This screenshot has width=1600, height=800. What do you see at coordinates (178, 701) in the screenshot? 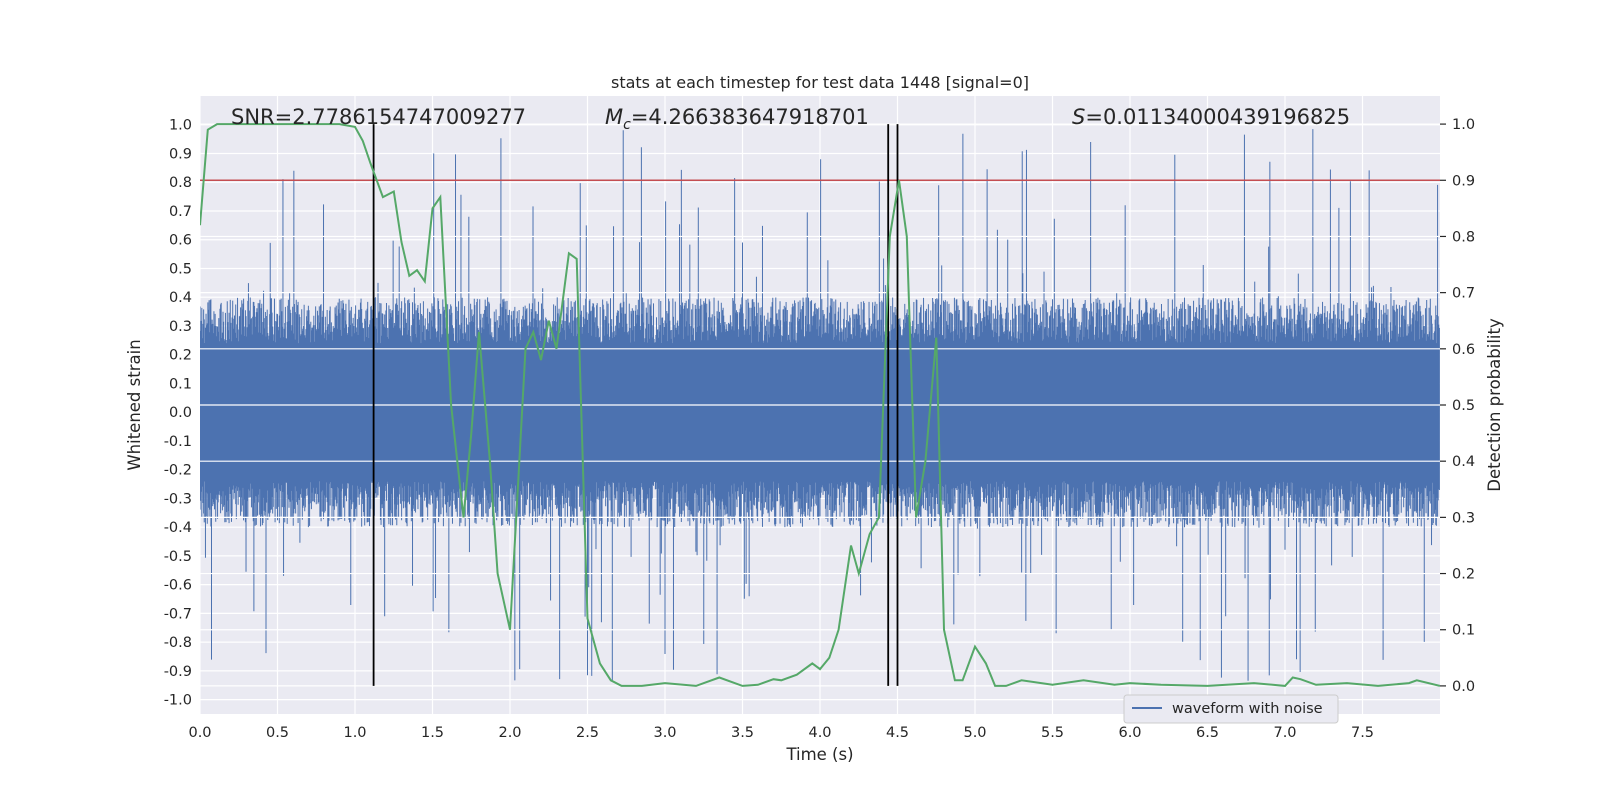
I see `y-tick-label: -1.0` at bounding box center [178, 701].